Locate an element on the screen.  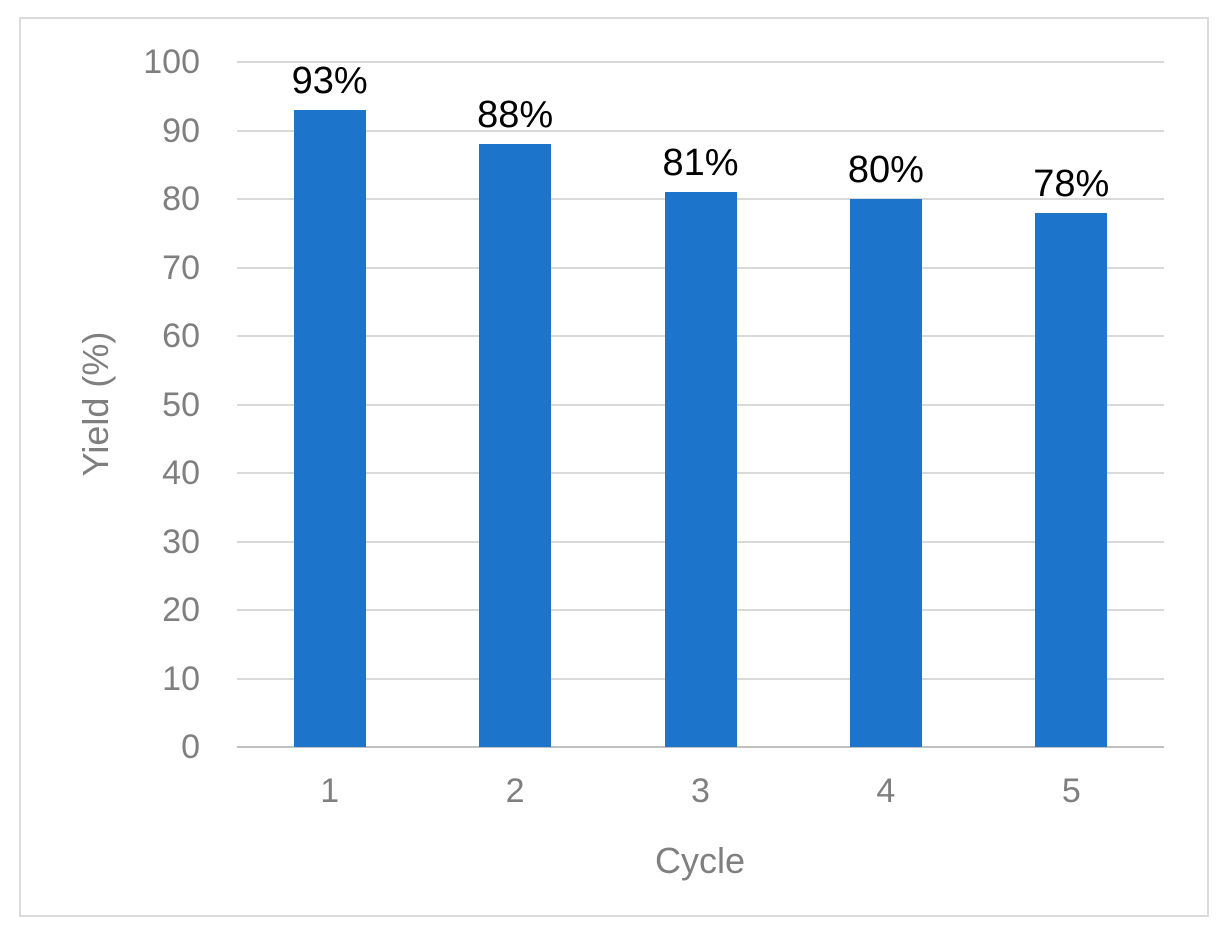
y-tick-label-30: 30 is located at coordinates (181, 541).